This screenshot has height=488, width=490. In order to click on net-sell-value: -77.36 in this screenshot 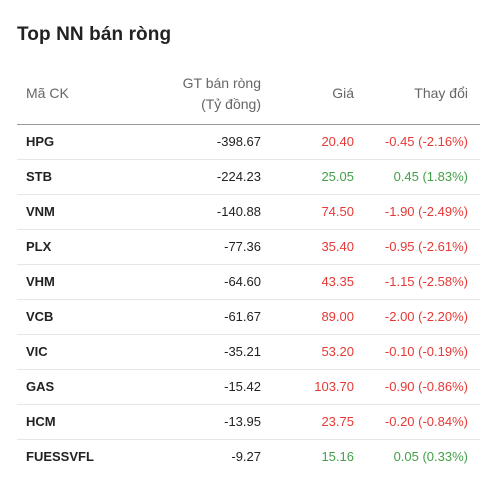, I will do `click(242, 246)`.